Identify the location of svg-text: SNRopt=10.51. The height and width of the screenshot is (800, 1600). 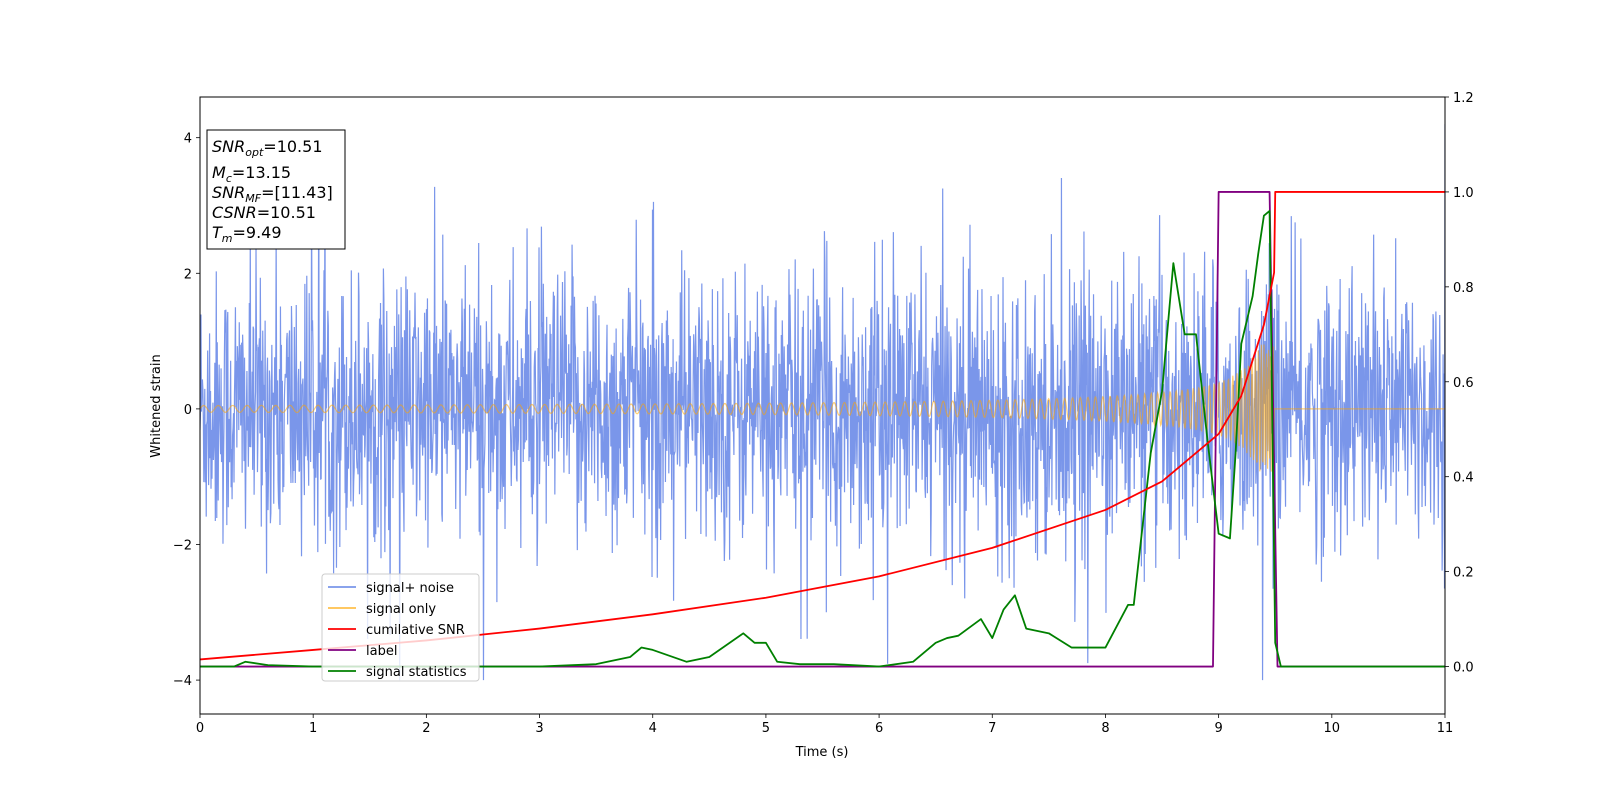
(267, 148).